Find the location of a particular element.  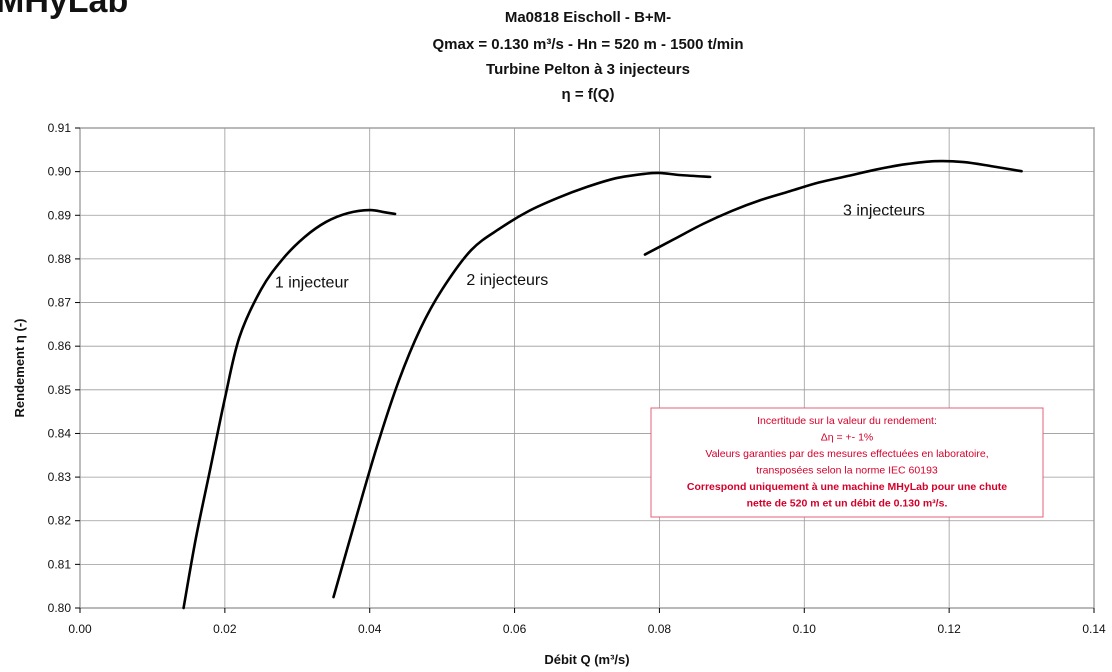

x-tick-label: 0.00 is located at coordinates (80, 629).